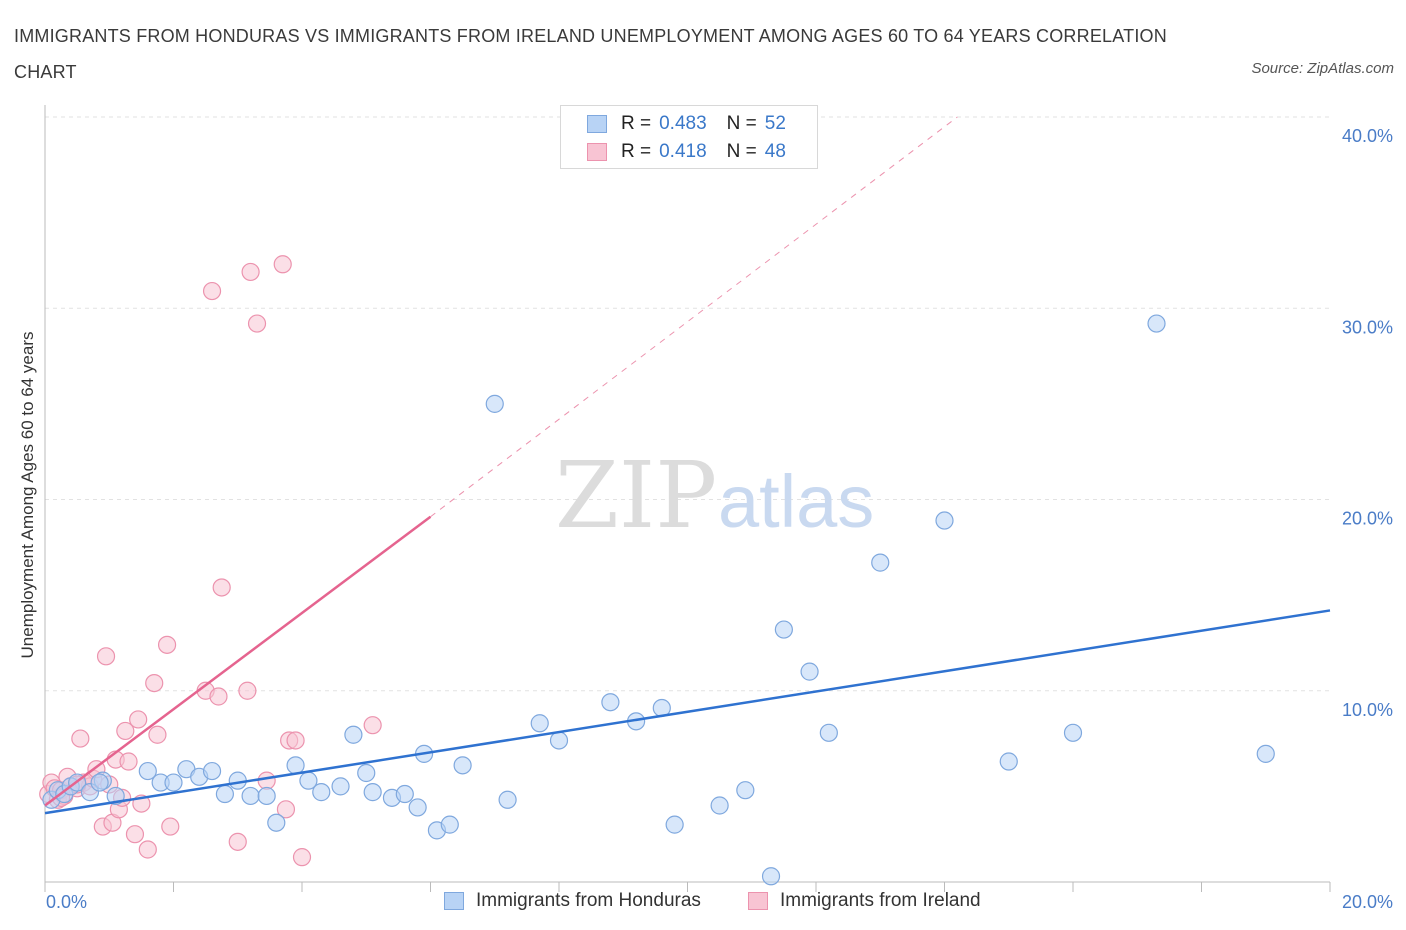 Image resolution: width=1406 pixels, height=930 pixels. I want to click on legend-n-value-honduras: 52, so click(775, 123).